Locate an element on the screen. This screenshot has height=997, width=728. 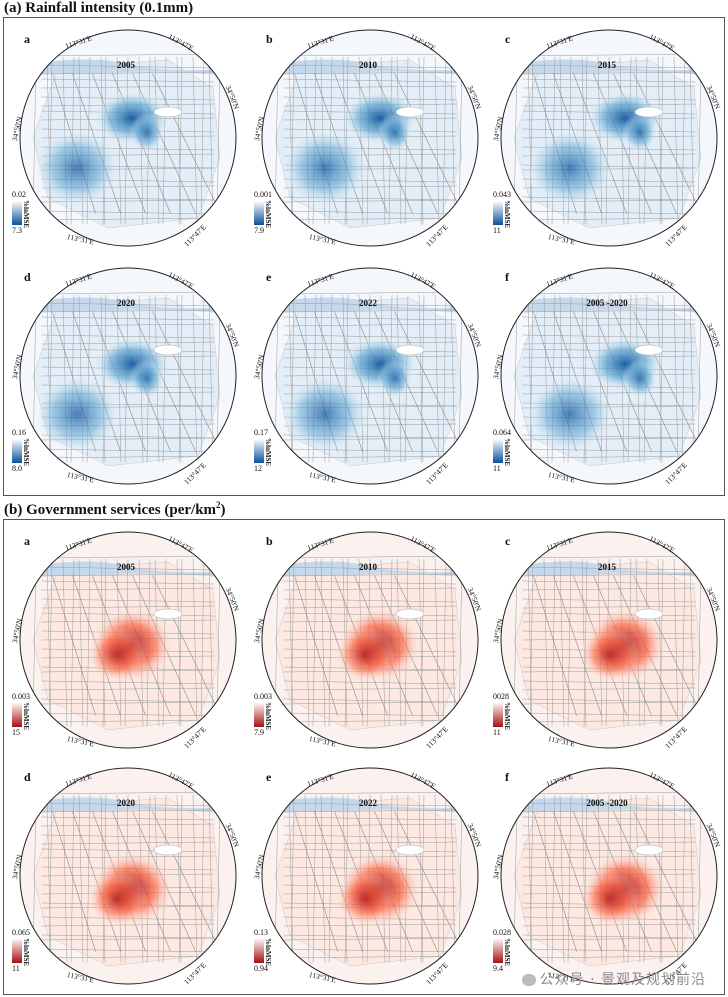
legend-min: 11 is located at coordinates (16, 968).